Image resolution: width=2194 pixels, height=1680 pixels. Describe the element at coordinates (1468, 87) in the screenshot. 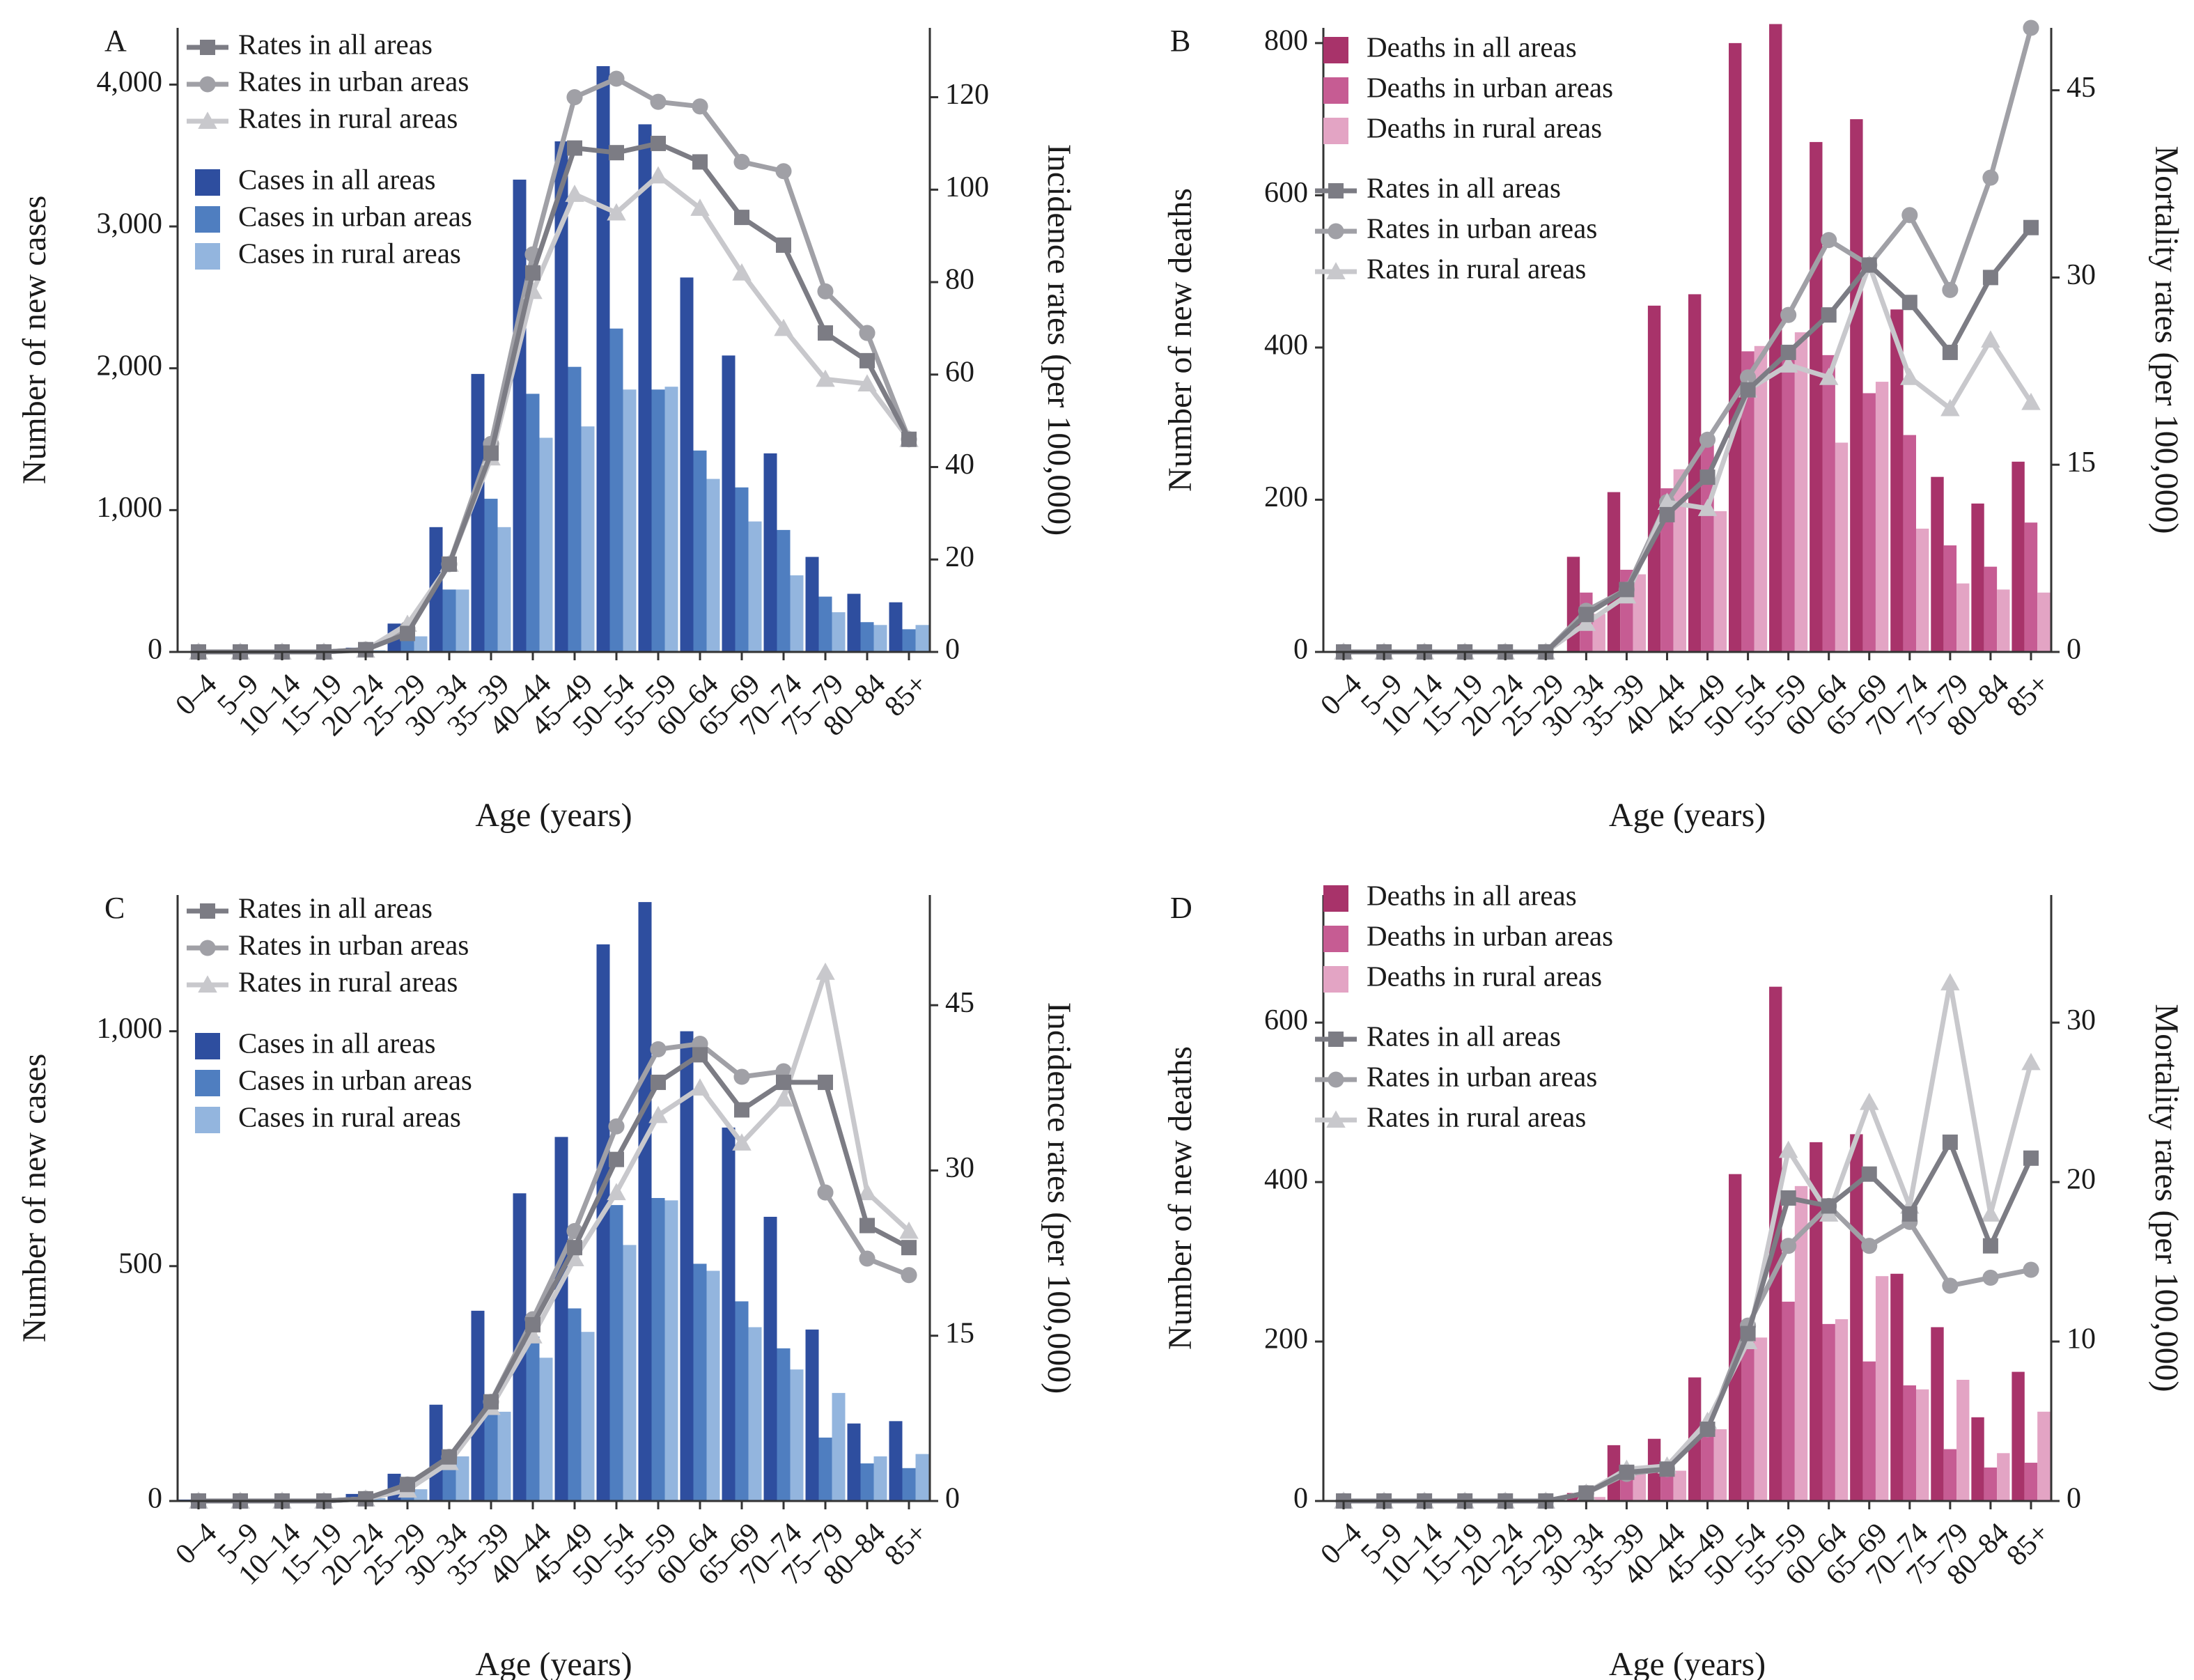

I see `legend-item: Deaths in urban areas` at that location.